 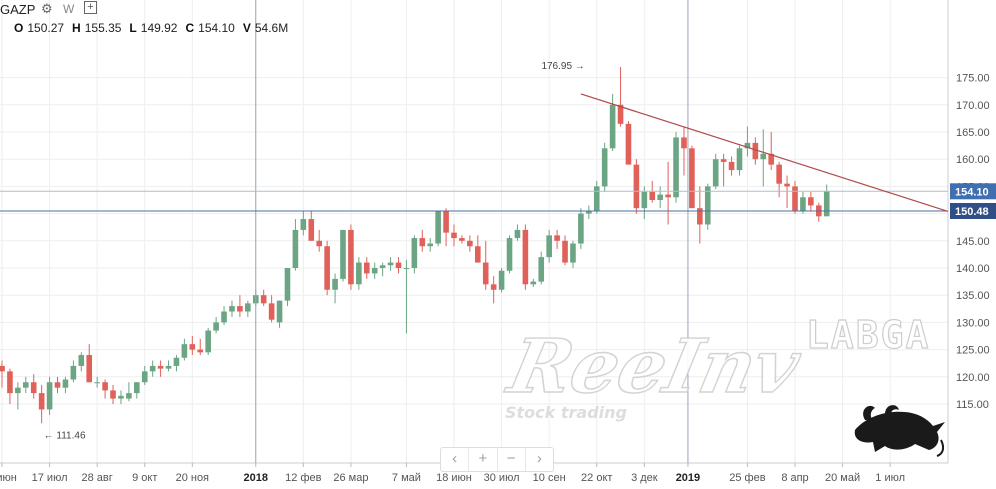 I want to click on y-tick-label: 120.00, so click(x=973, y=378).